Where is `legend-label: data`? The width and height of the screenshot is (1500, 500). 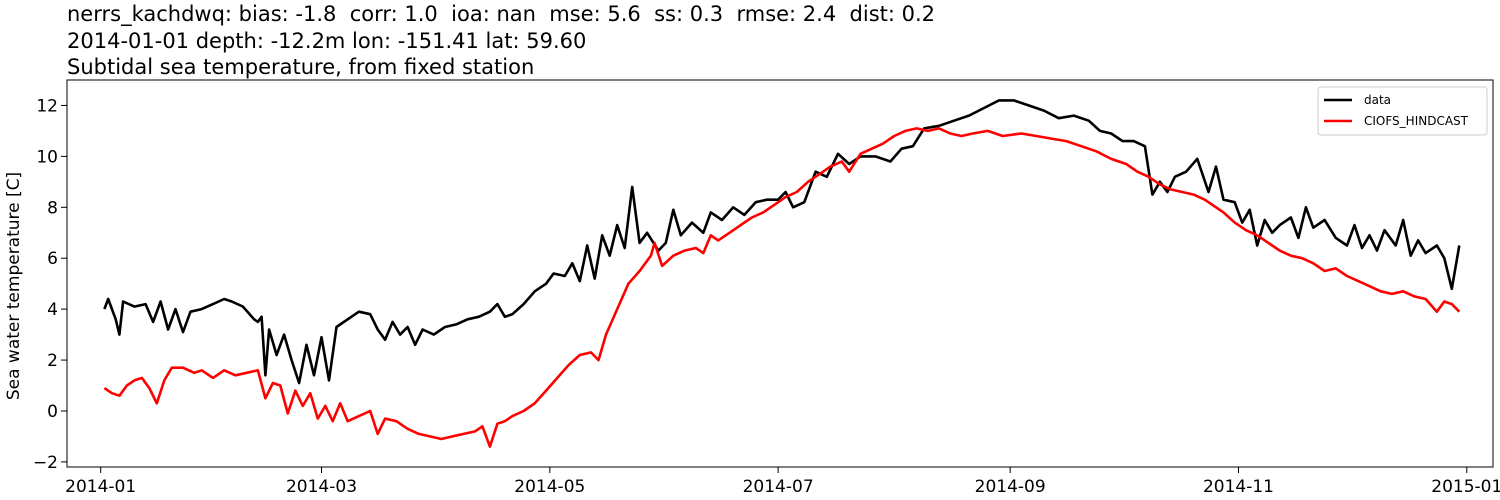
legend-label: data is located at coordinates (1377, 100).